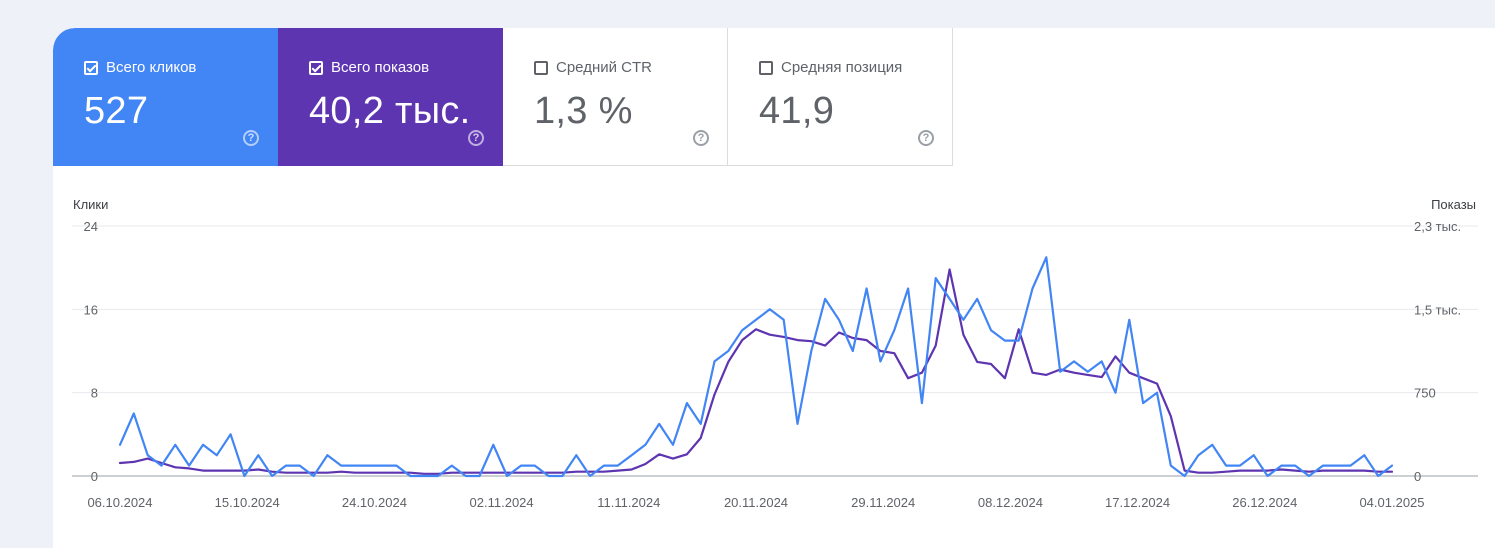  Describe the element at coordinates (91, 226) in the screenshot. I see `y-left-tick-label: 24` at that location.